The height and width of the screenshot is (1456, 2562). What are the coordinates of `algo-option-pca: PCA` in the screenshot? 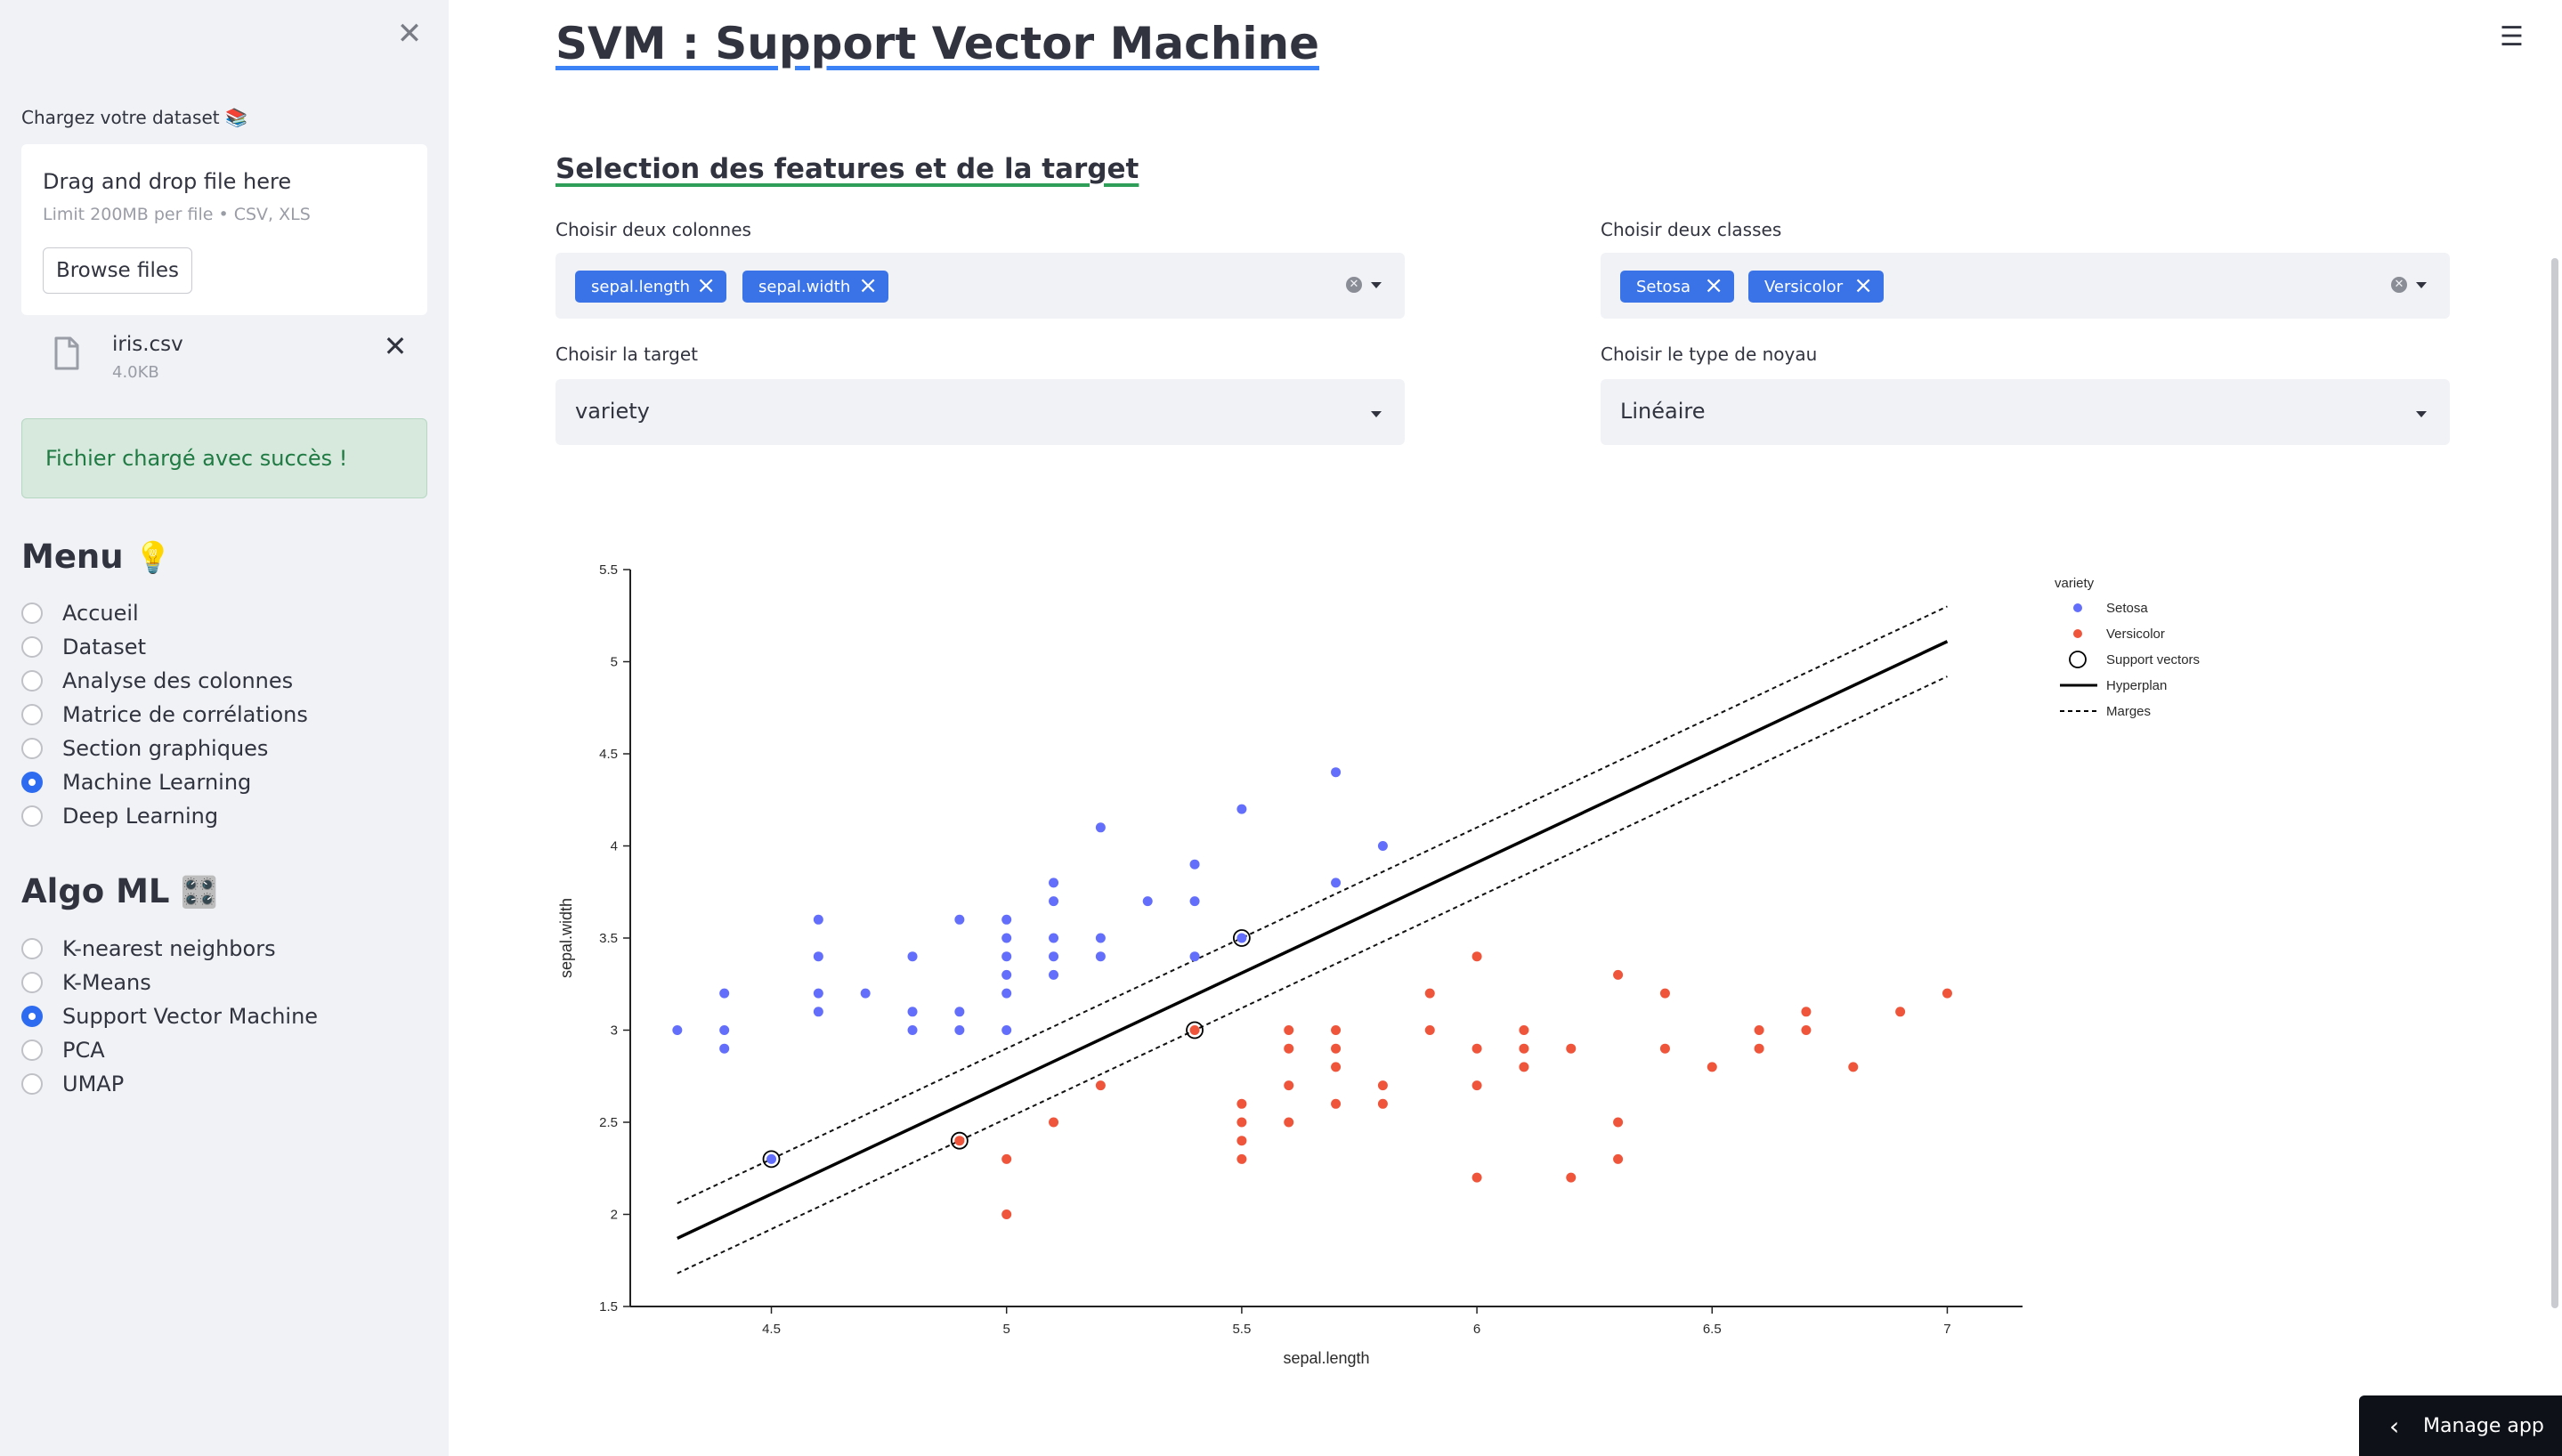 It's located at (226, 1050).